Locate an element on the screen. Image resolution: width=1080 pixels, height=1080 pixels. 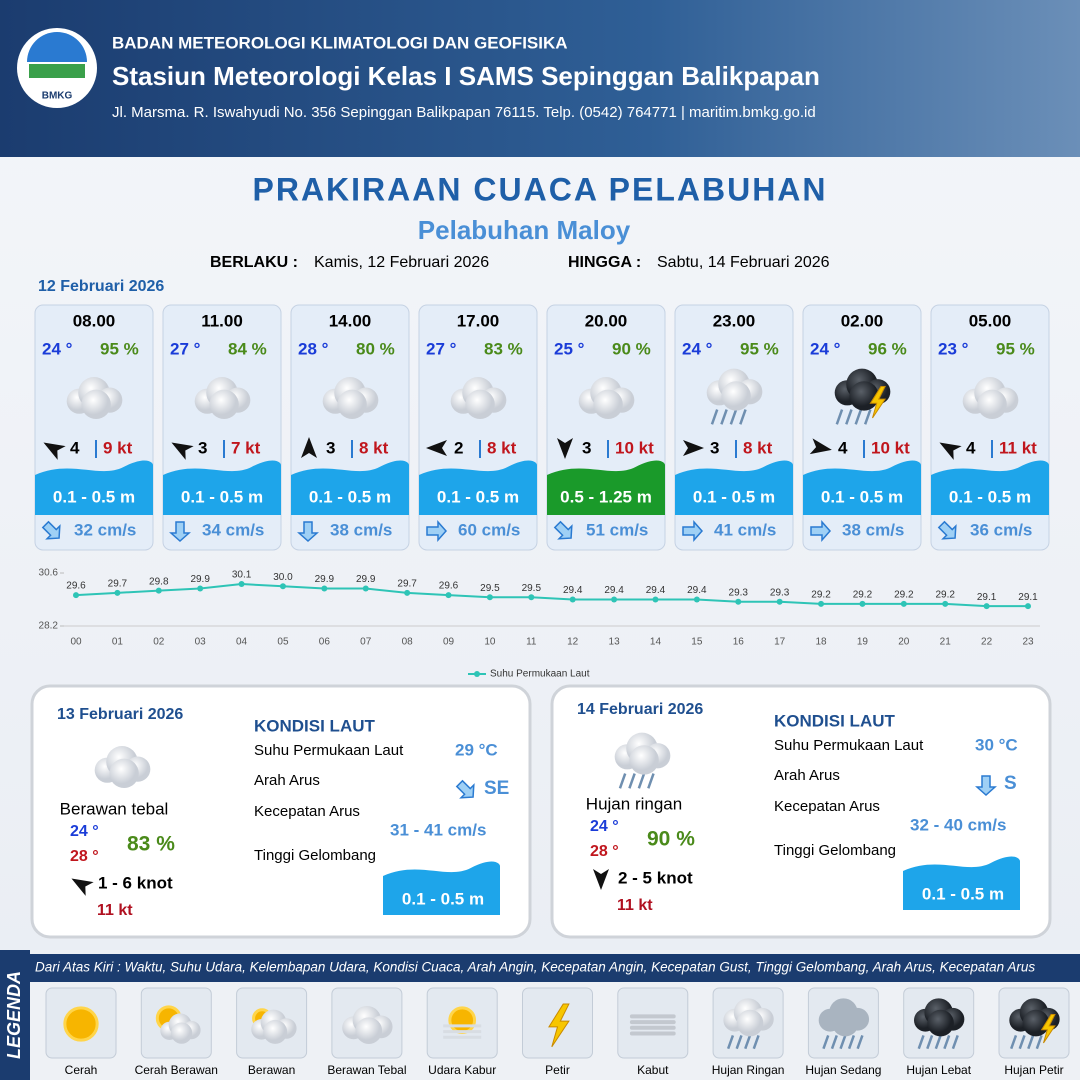
slot-time: 20.00 is located at coordinates (606, 320).